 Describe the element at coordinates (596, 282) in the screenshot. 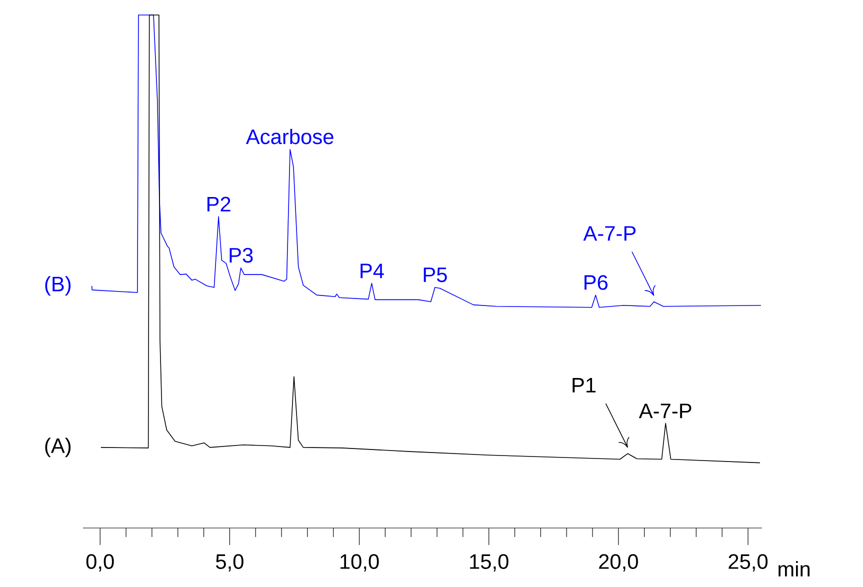

I see `annotation: P6` at that location.